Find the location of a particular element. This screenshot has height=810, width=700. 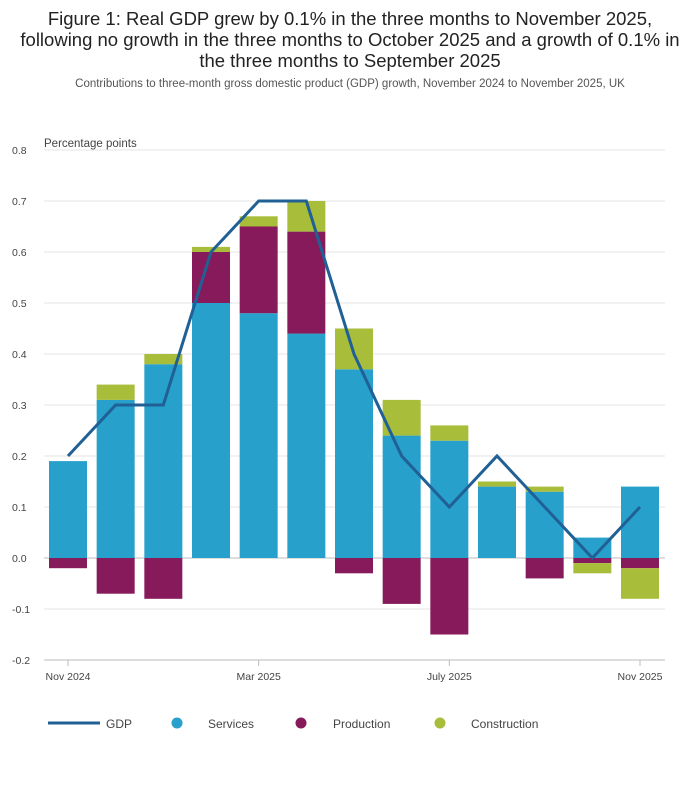

y-tick-label: 0.8 is located at coordinates (19, 151).